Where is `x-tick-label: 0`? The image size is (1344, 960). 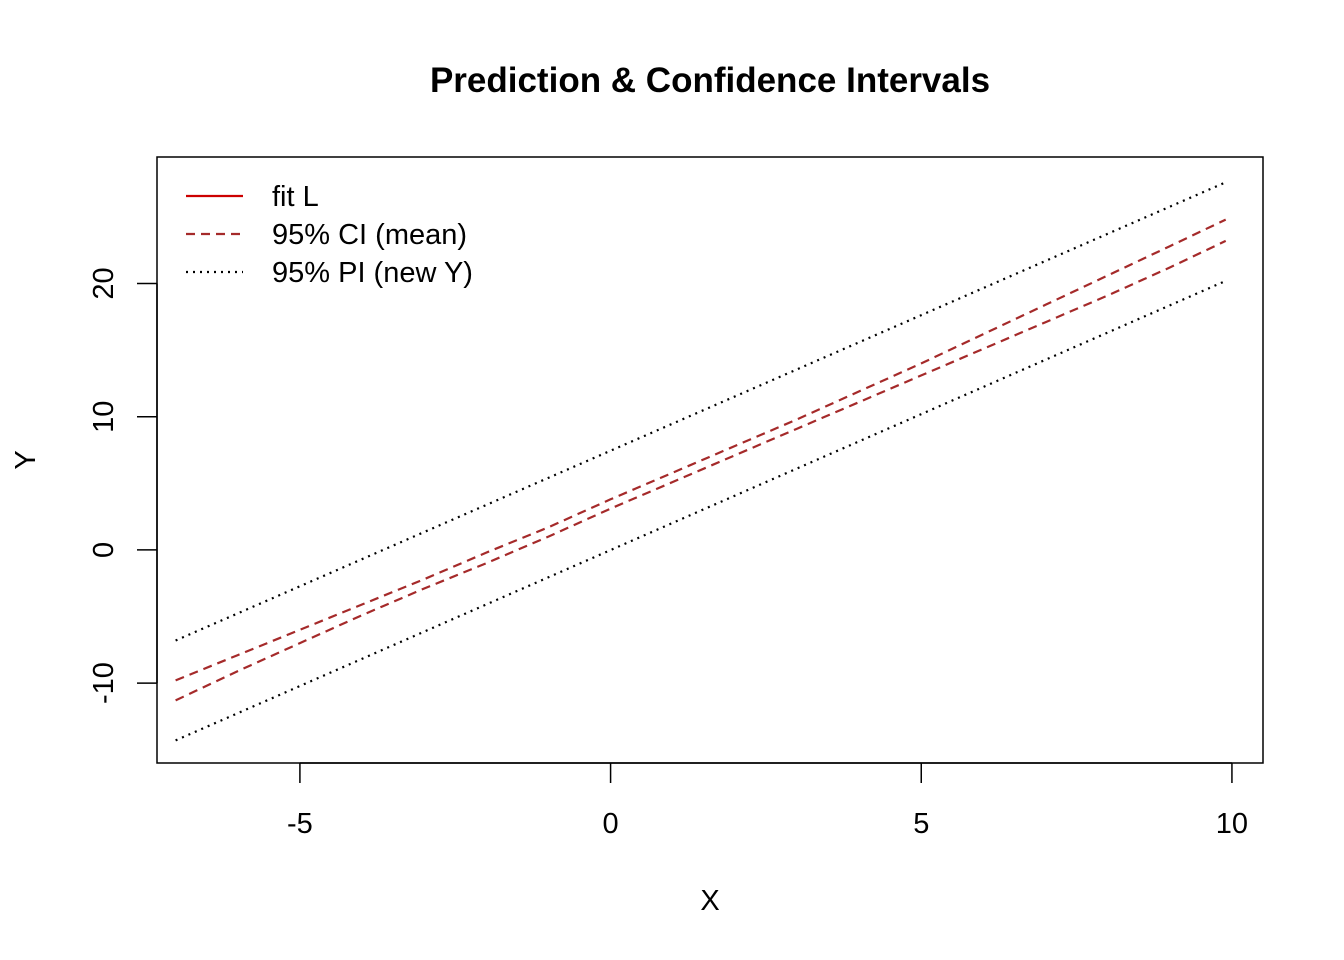 x-tick-label: 0 is located at coordinates (611, 824).